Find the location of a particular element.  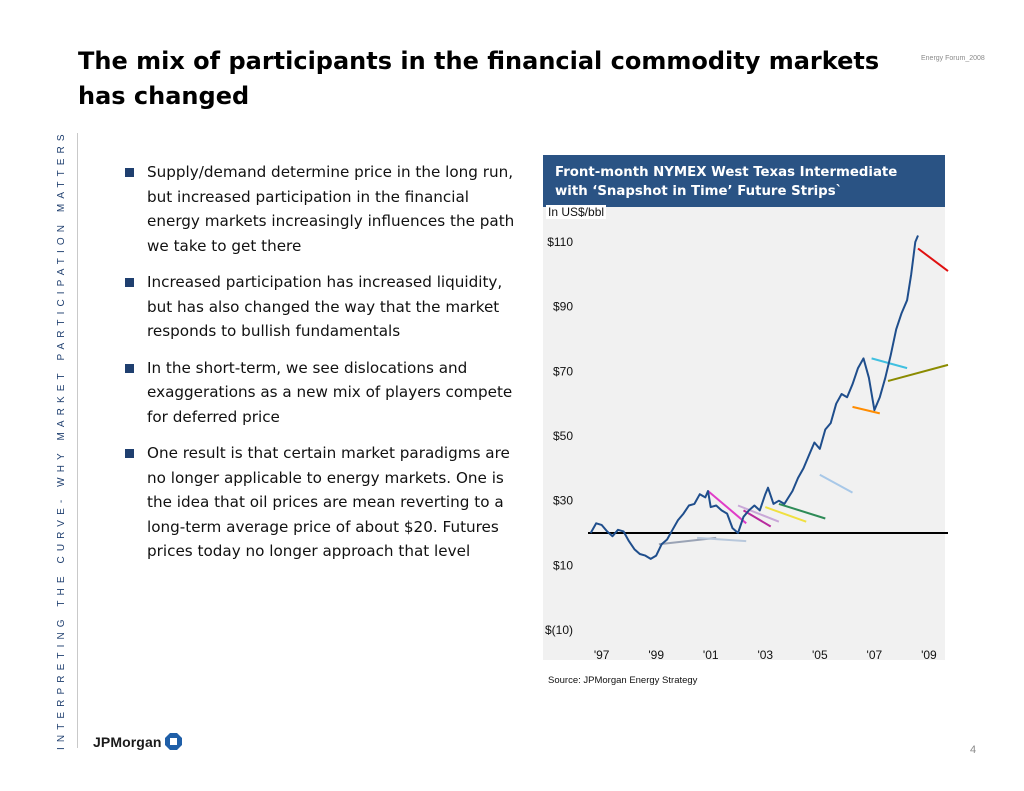

y-tick-label: $70 is located at coordinates (563, 371).